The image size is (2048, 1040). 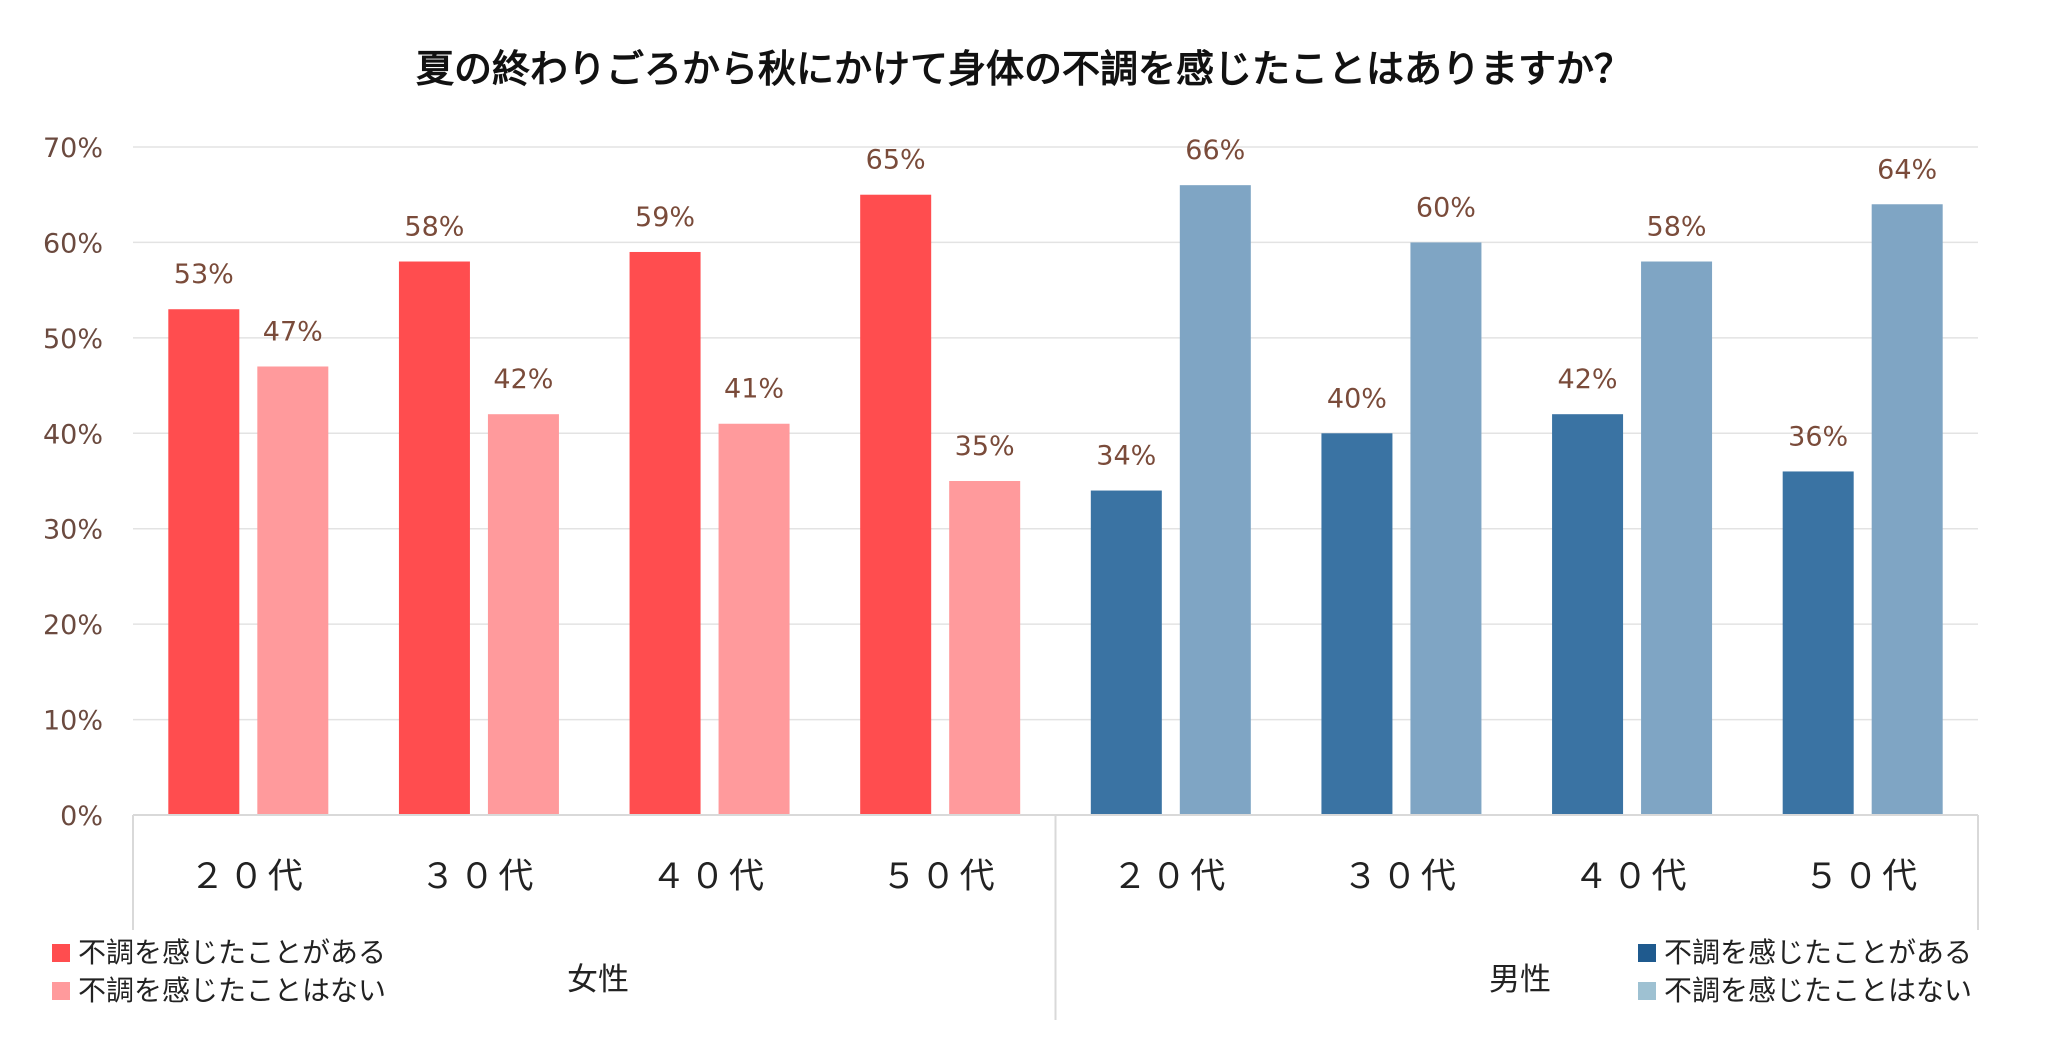 What do you see at coordinates (598, 980) in the screenshot?
I see `group-label-female: 女性` at bounding box center [598, 980].